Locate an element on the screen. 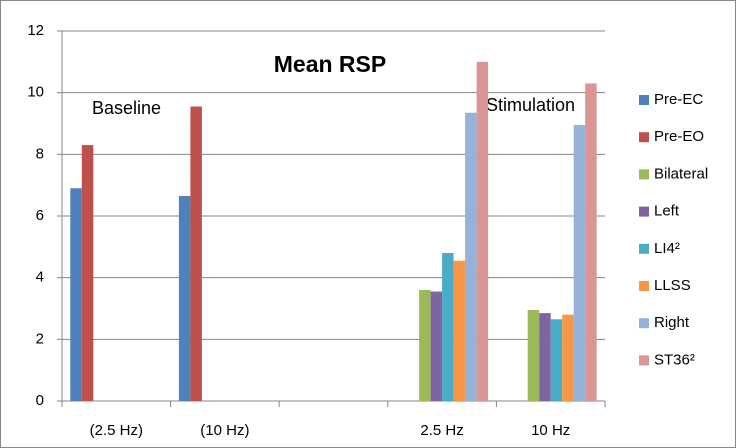 The image size is (736, 448). legend-label: Bilateral is located at coordinates (681, 173).